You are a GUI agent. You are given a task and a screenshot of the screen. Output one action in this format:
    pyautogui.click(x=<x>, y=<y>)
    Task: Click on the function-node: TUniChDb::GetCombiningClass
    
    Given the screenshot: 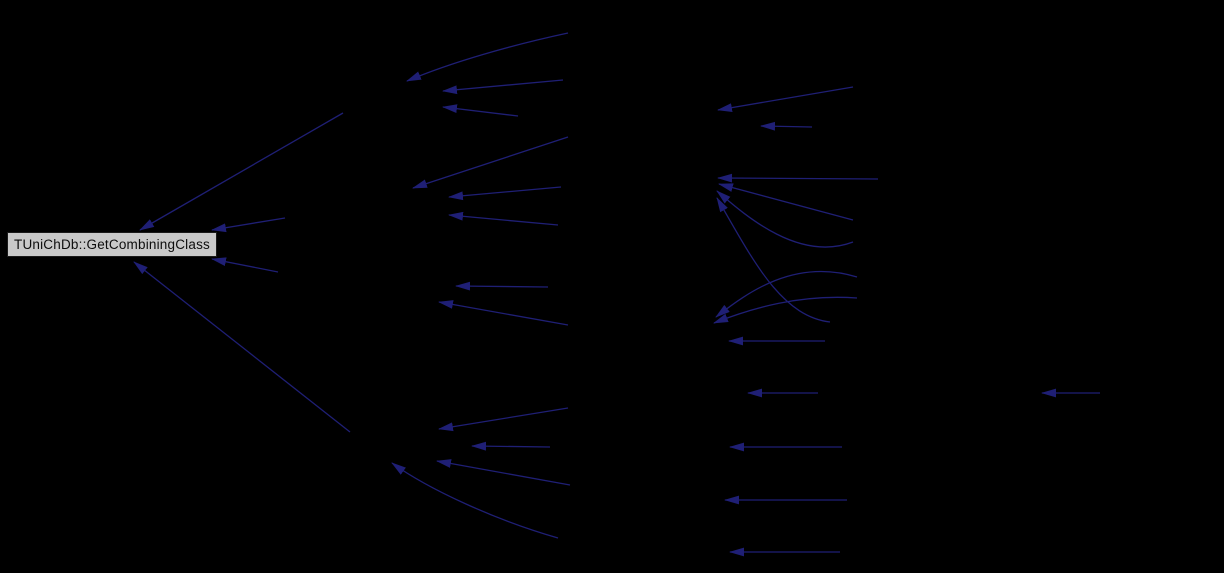 What is the action you would take?
    pyautogui.click(x=112, y=244)
    